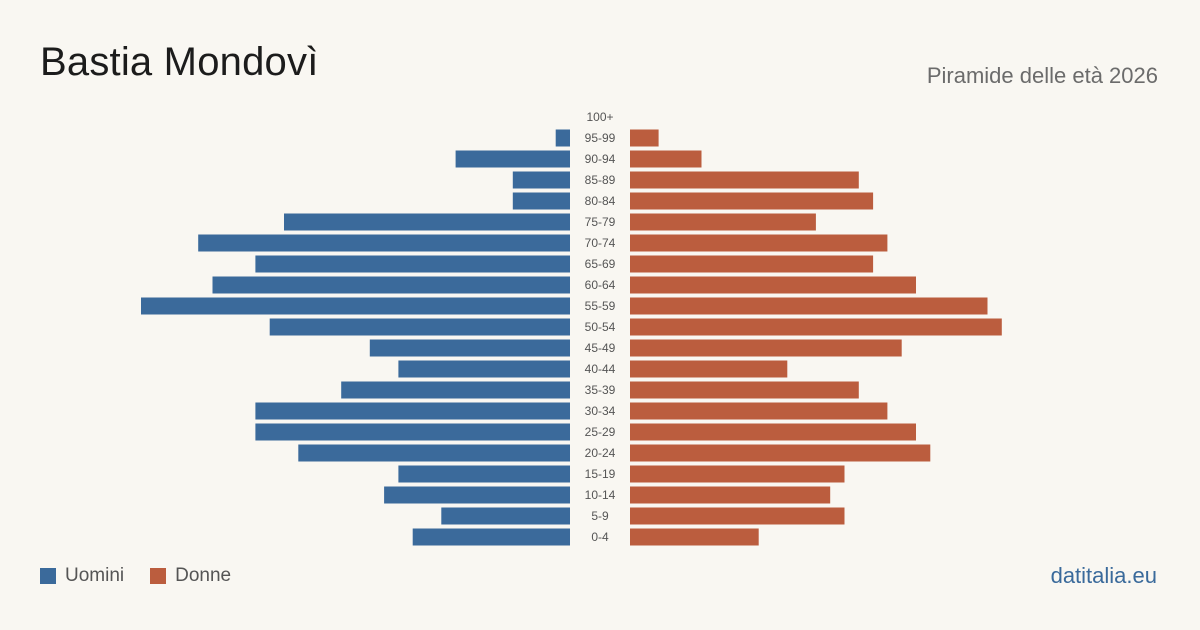 Image resolution: width=1200 pixels, height=630 pixels. I want to click on age-label: 65-69, so click(600, 264).